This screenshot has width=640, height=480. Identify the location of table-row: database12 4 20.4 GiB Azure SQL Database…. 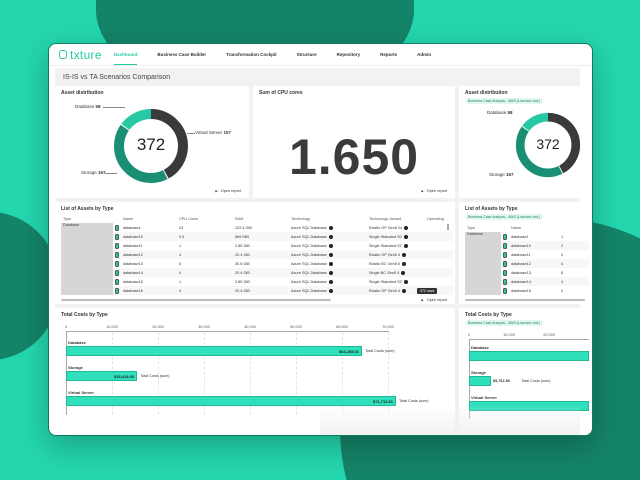
(257, 254).